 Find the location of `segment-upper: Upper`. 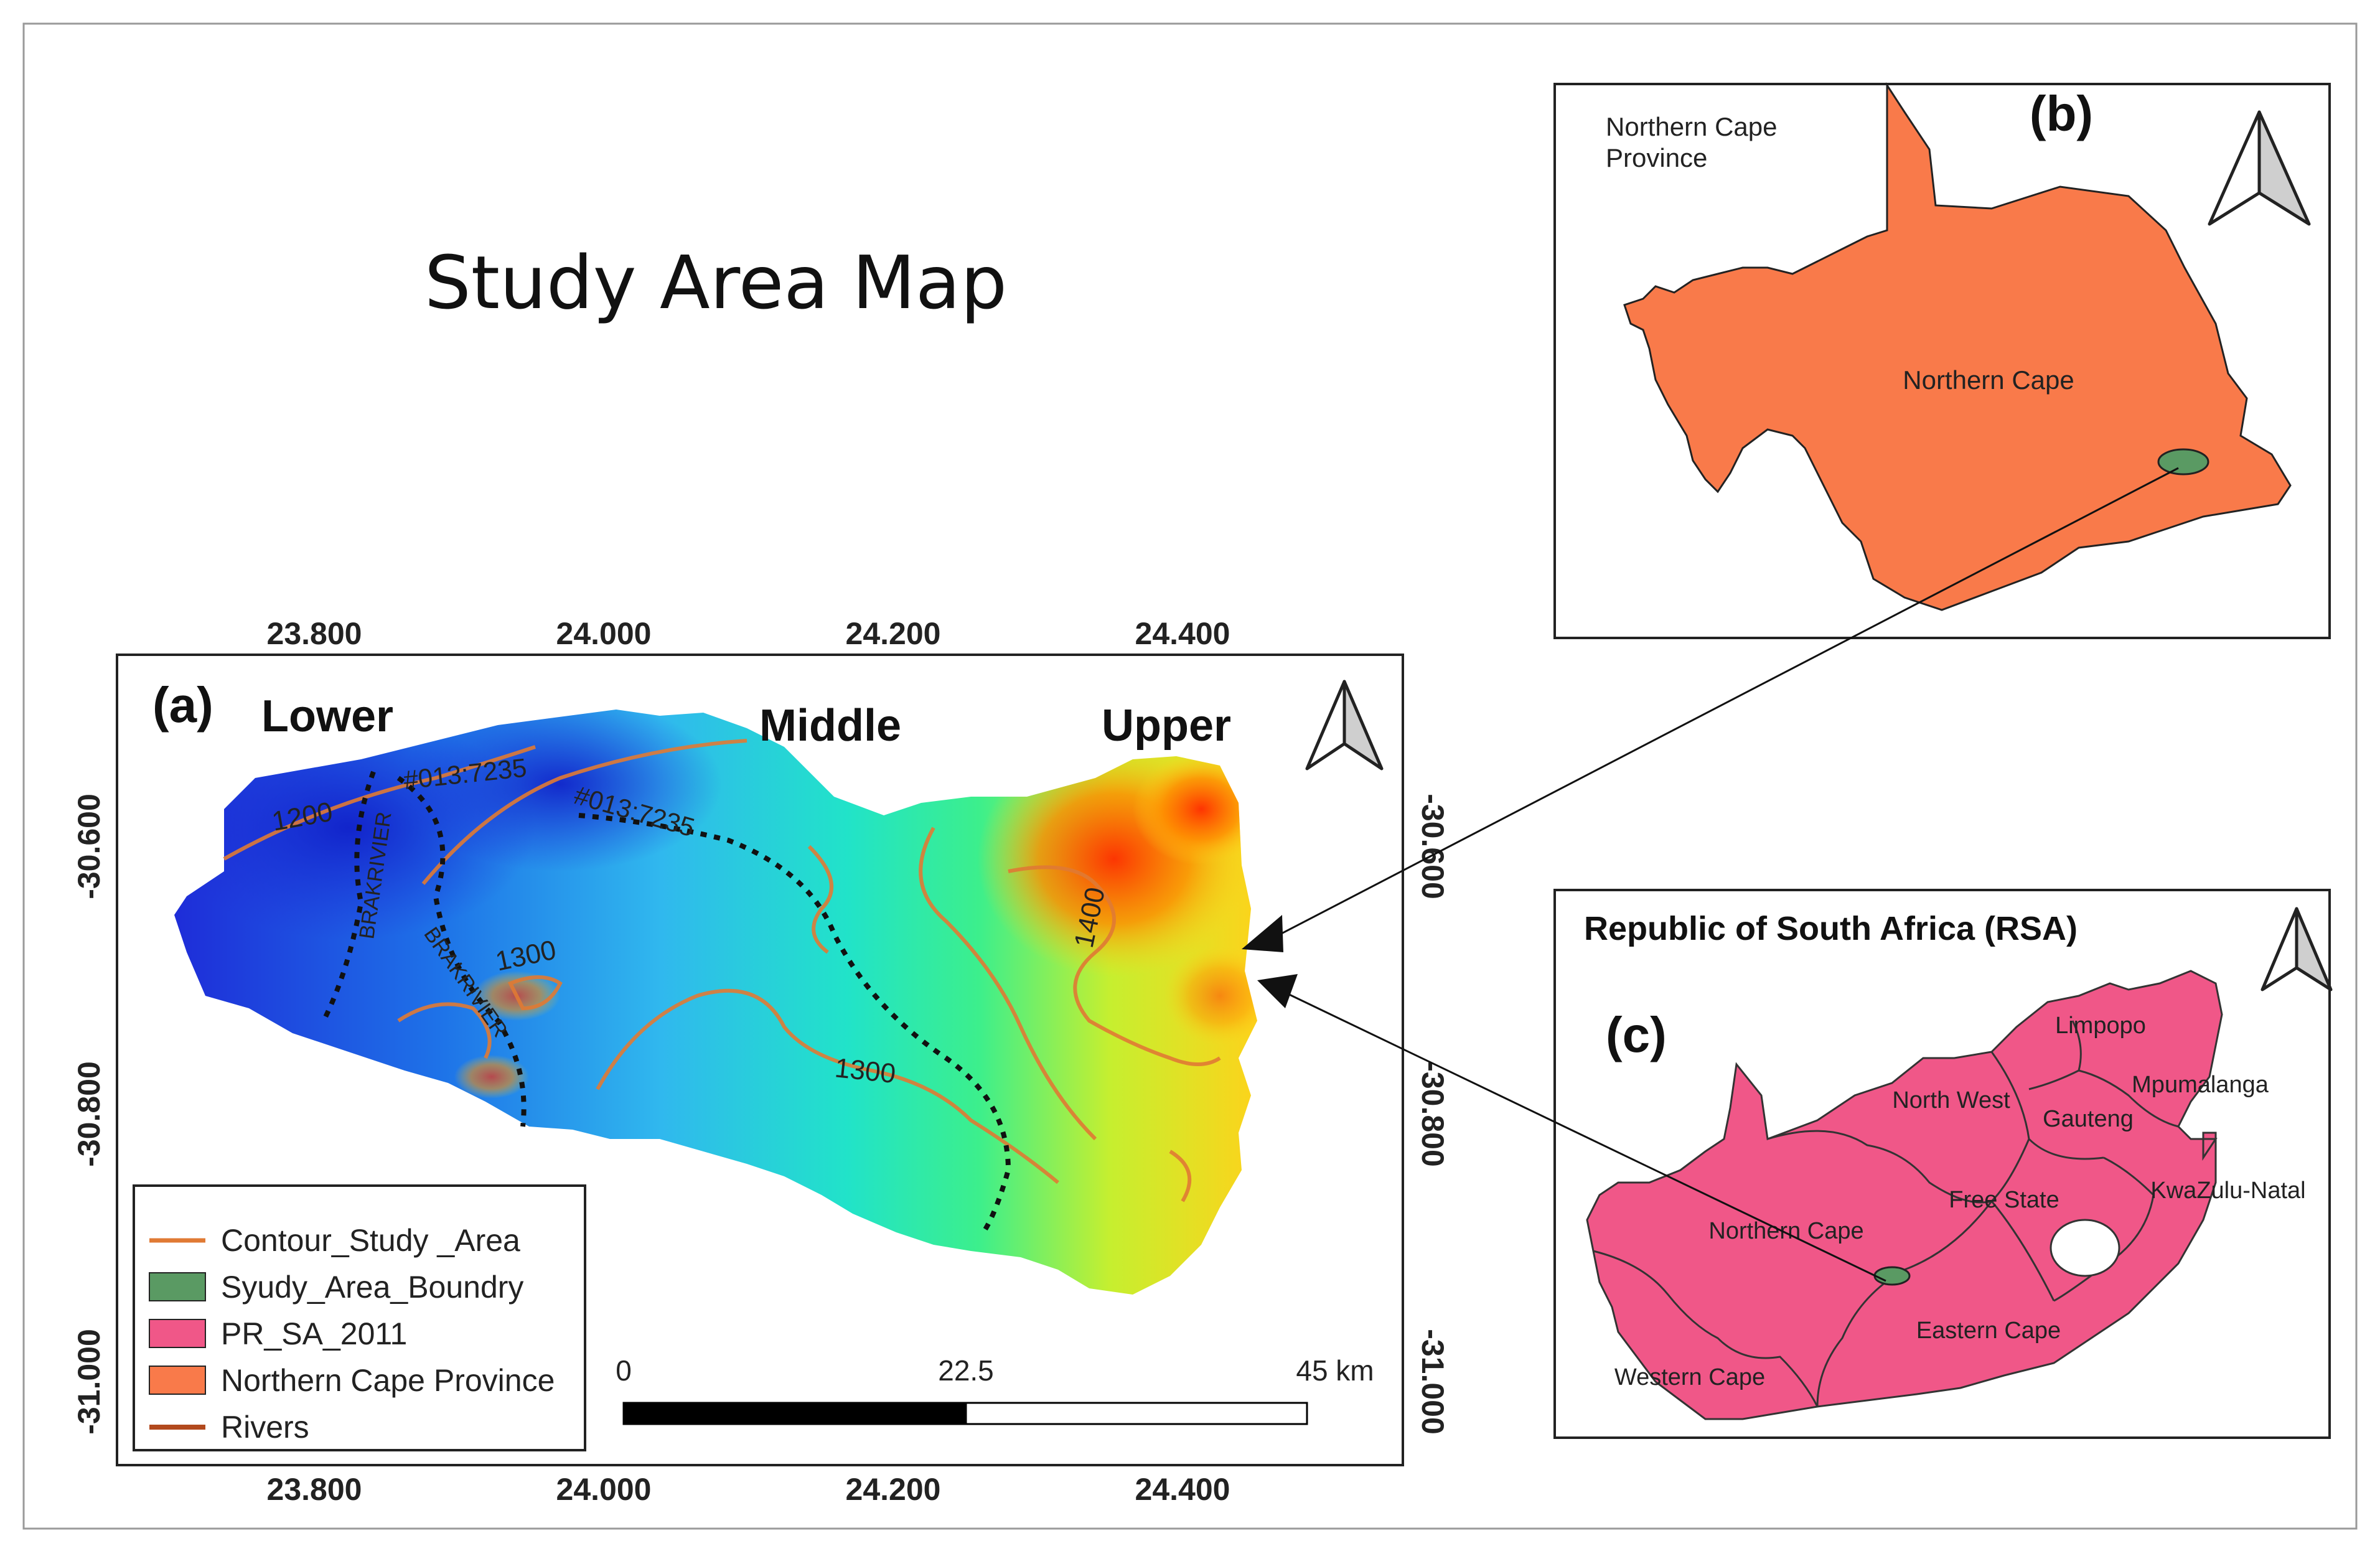

segment-upper: Upper is located at coordinates (1167, 726).